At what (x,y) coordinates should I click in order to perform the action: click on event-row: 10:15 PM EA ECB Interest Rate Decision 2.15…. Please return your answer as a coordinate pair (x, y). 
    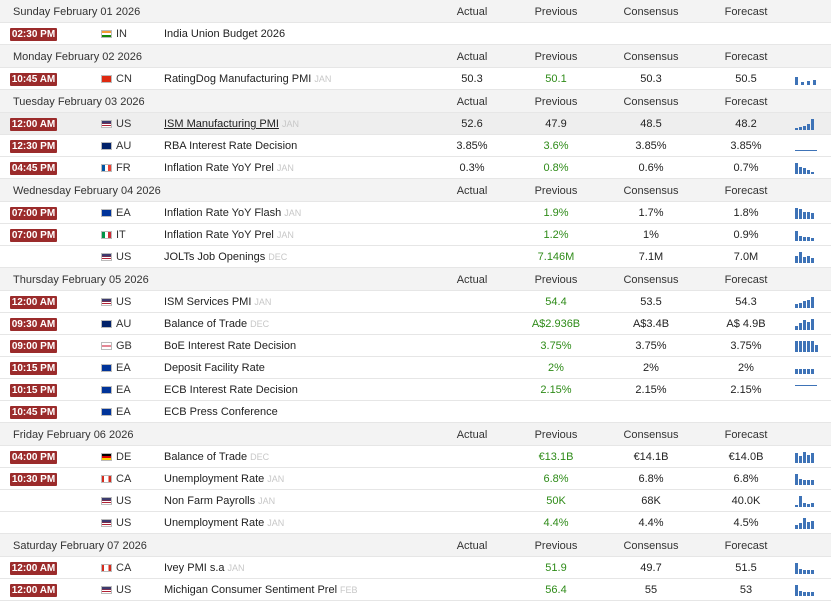
    Looking at the image, I should click on (415, 390).